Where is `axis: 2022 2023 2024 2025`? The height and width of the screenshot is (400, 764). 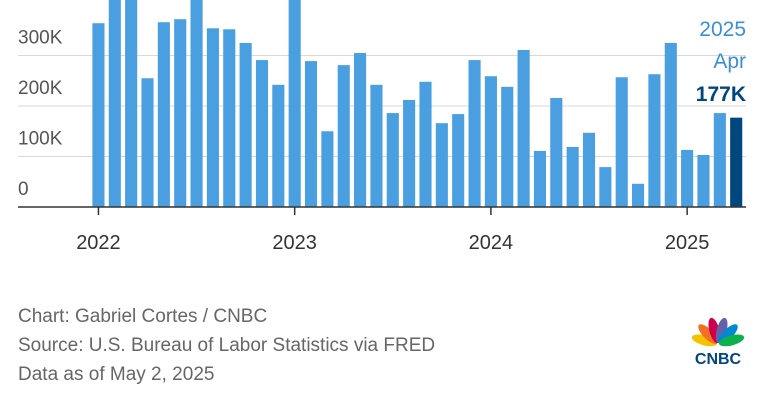
axis: 2022 2023 2024 2025 is located at coordinates (382, 230).